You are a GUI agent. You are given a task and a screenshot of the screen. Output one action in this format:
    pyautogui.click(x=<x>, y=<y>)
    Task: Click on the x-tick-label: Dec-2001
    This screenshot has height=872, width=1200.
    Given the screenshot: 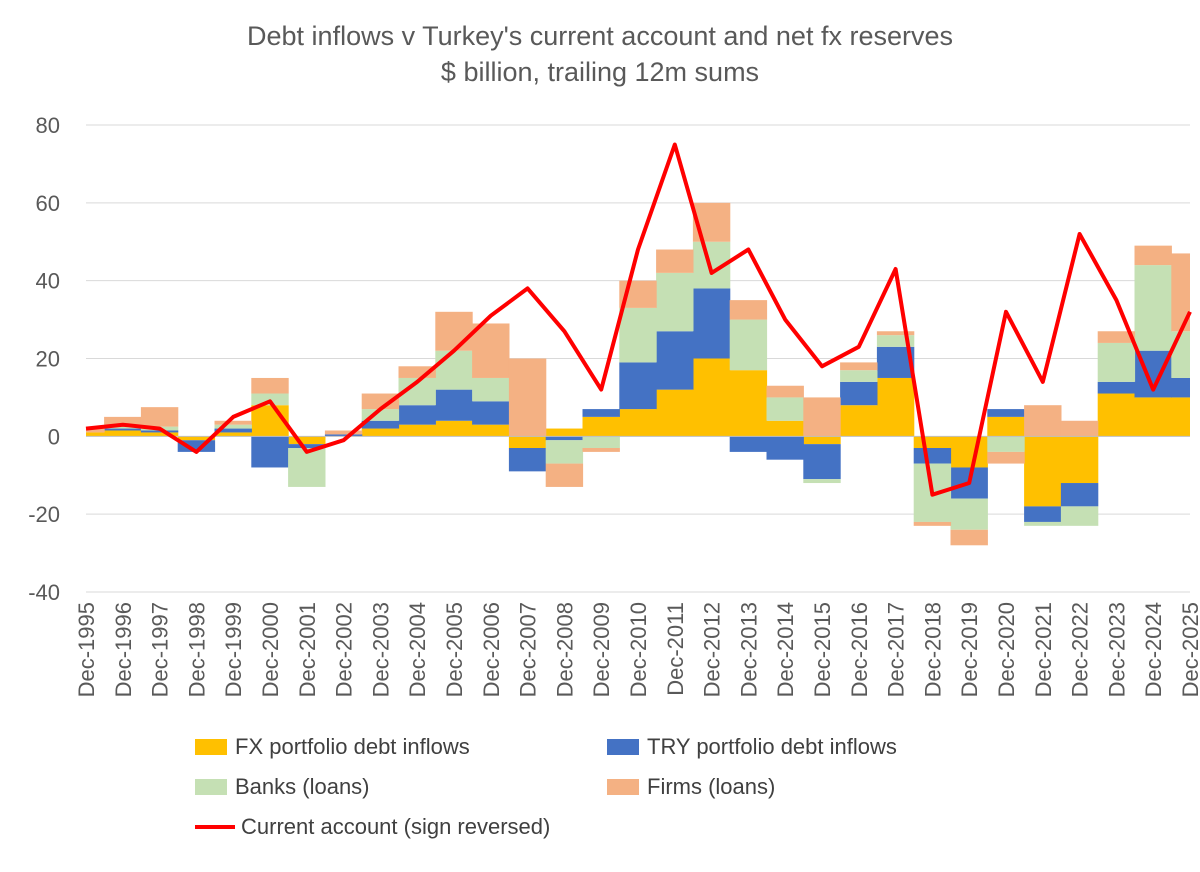 What is the action you would take?
    pyautogui.click(x=307, y=649)
    